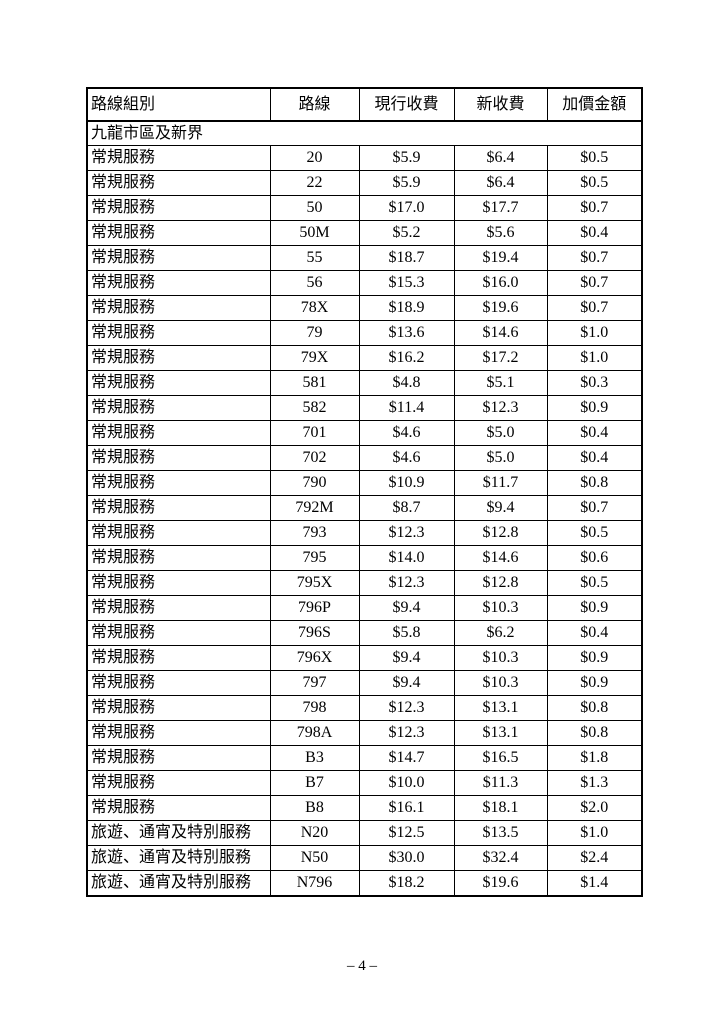 This screenshot has width=724, height=1024. What do you see at coordinates (314, 533) in the screenshot?
I see `cell-route: 793` at bounding box center [314, 533].